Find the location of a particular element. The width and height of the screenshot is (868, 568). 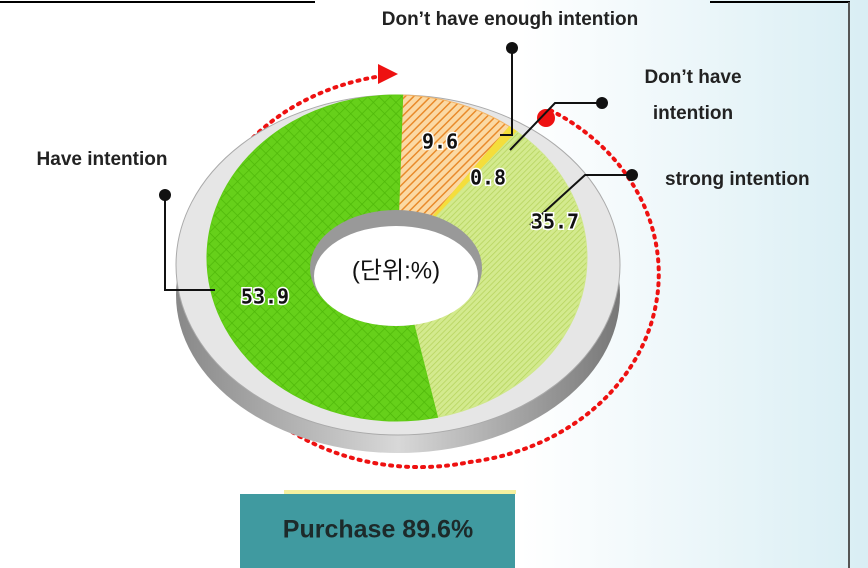

donut-hole is located at coordinates (396, 276).